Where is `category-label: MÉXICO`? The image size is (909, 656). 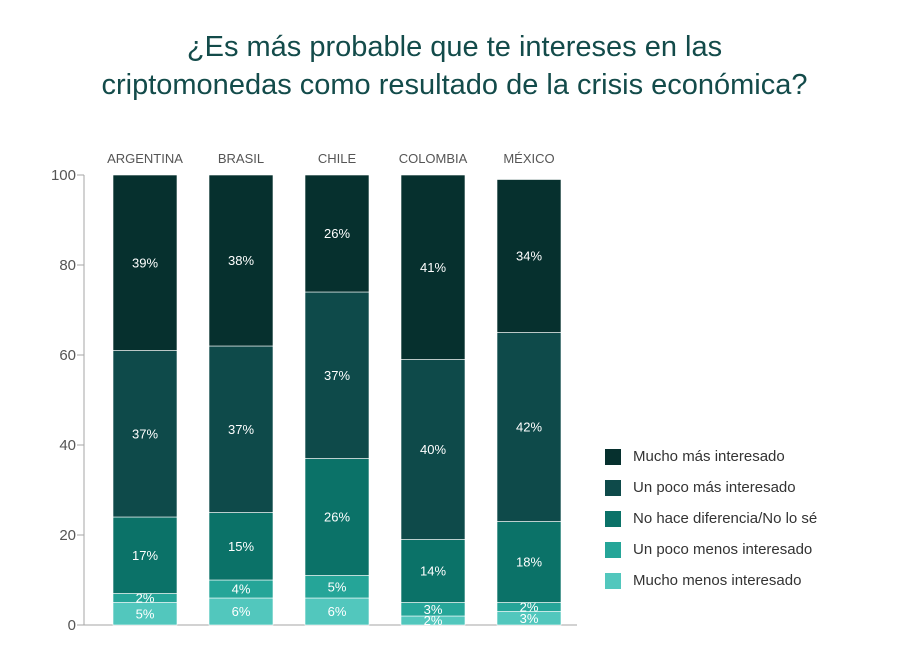 category-label: MÉXICO is located at coordinates (528, 158).